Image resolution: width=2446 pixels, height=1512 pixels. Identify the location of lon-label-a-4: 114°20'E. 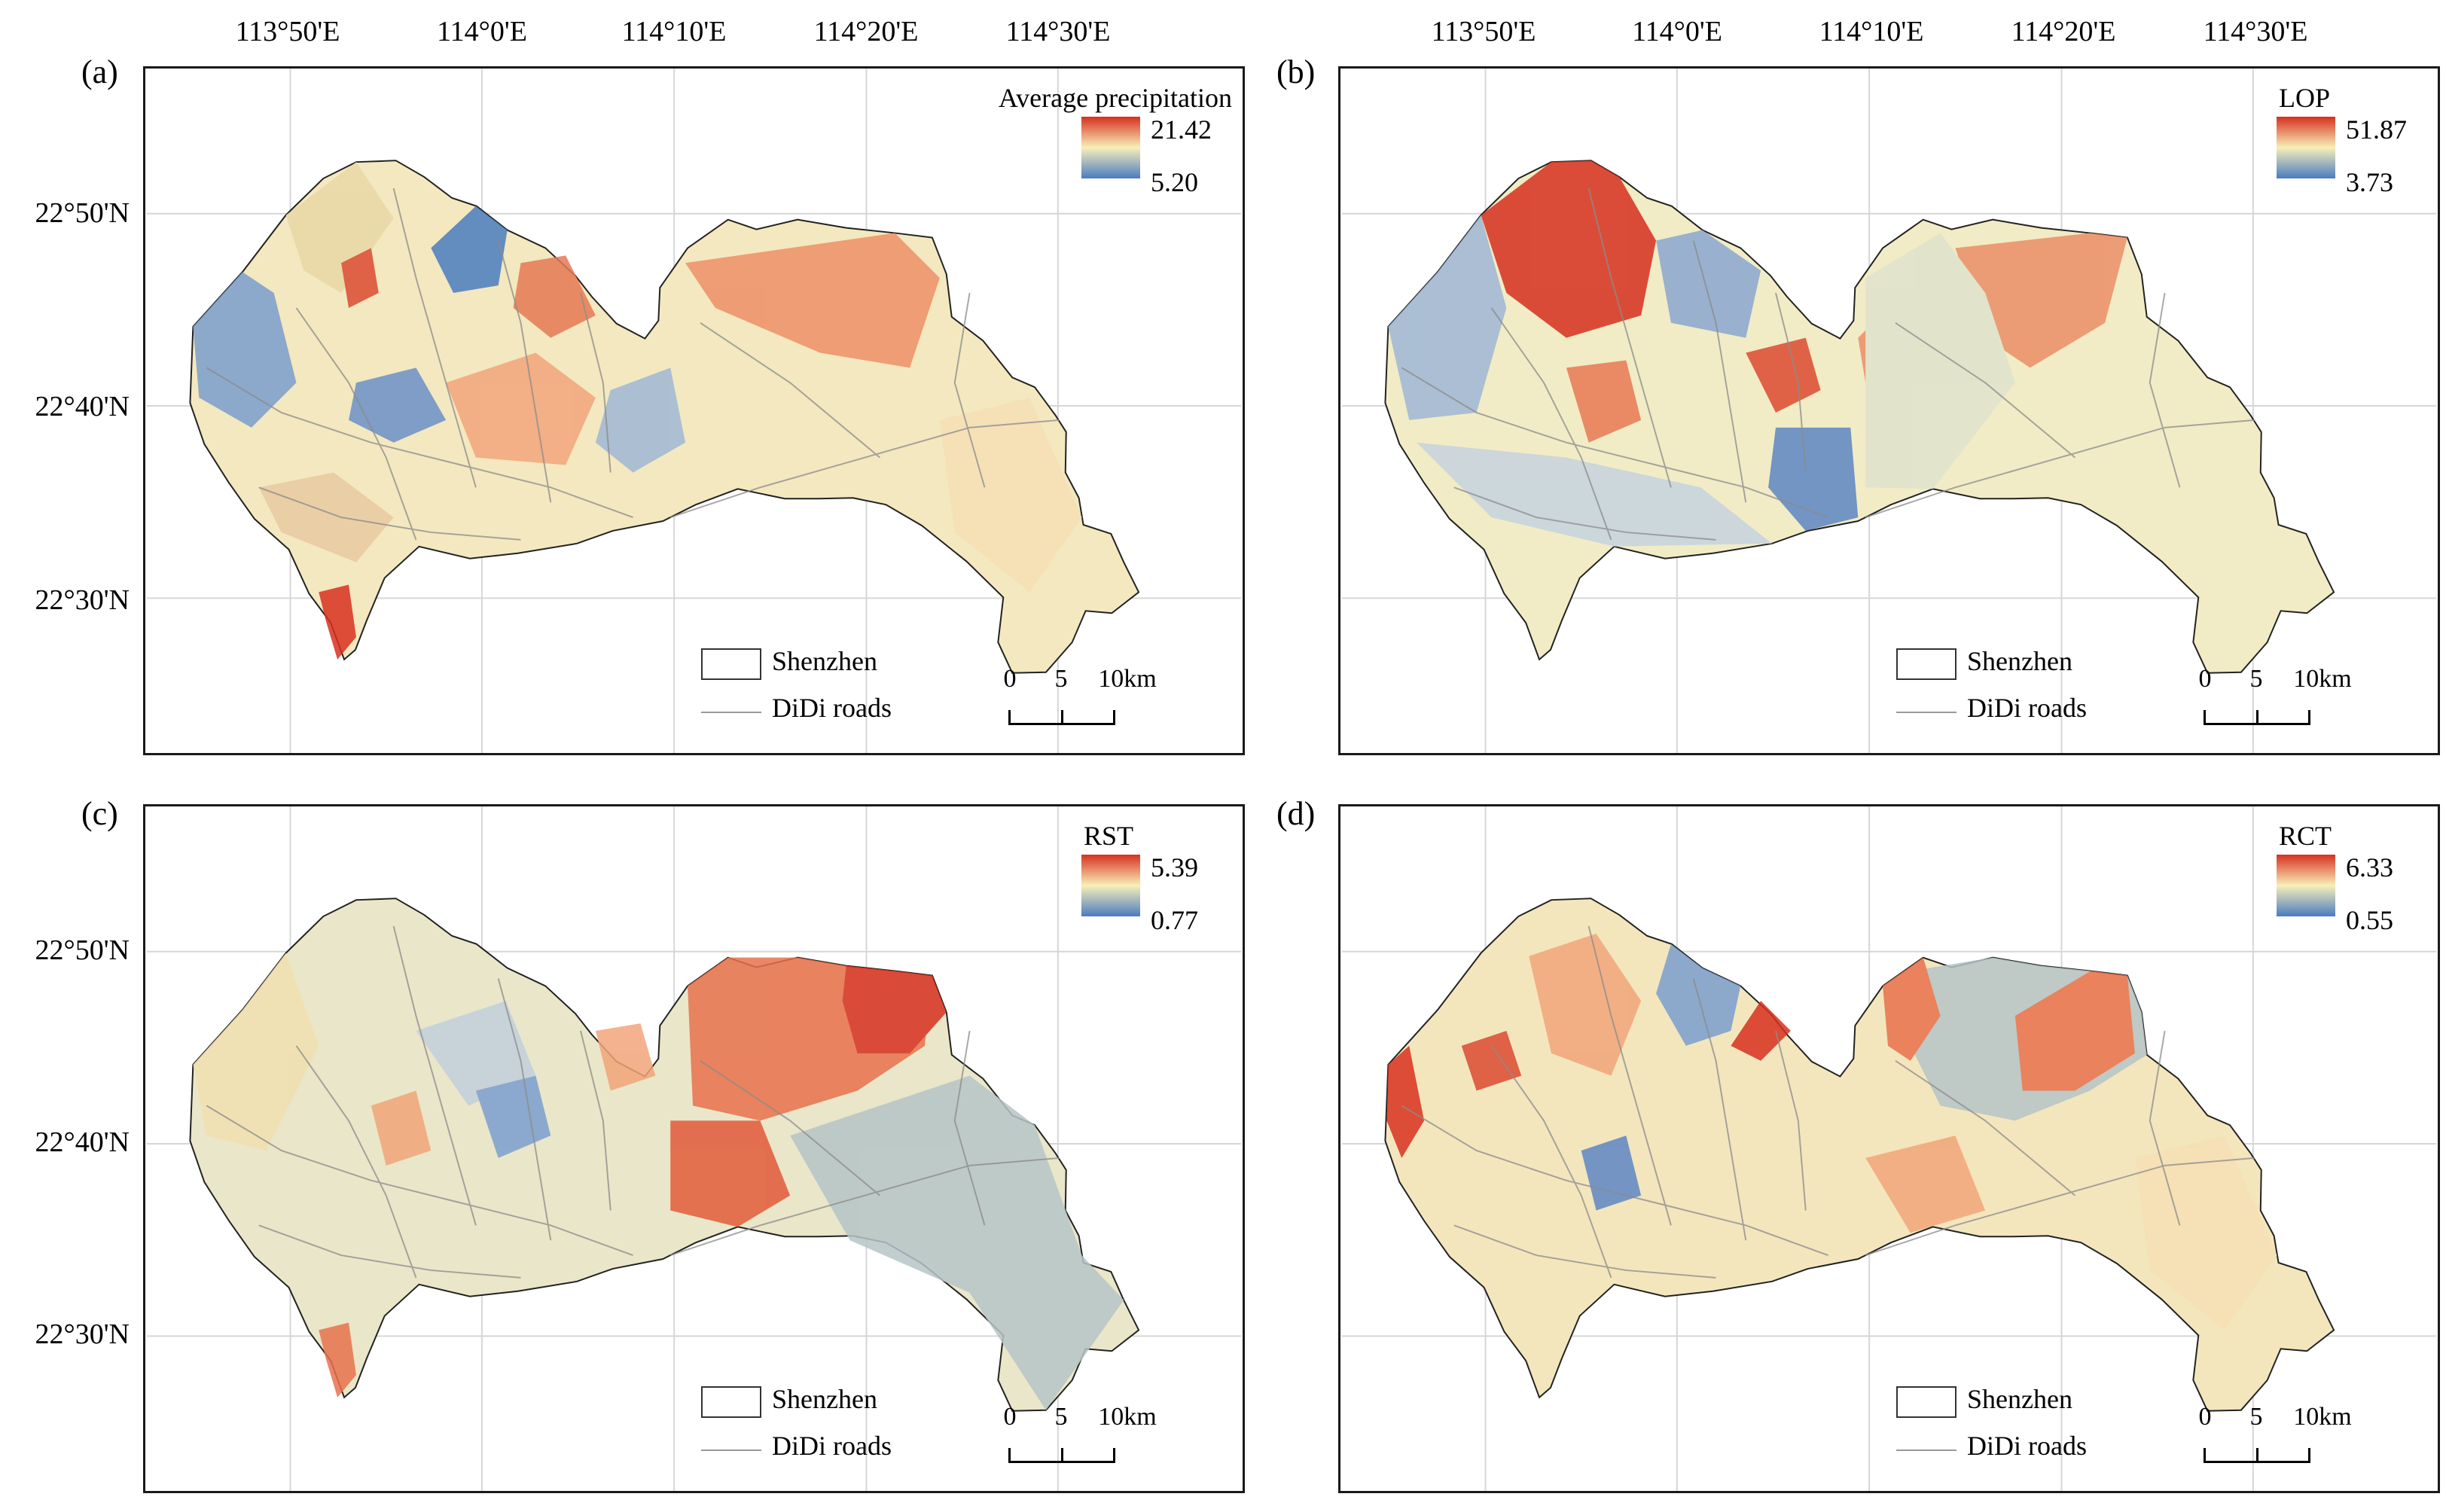
(866, 31).